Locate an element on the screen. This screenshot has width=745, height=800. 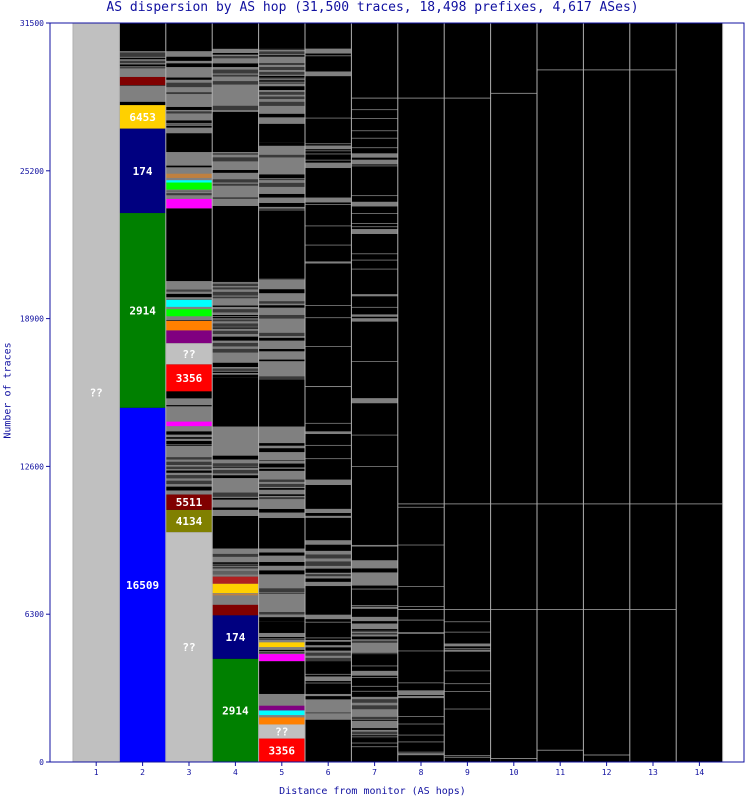
x-tick-label: 14 is located at coordinates (700, 772).